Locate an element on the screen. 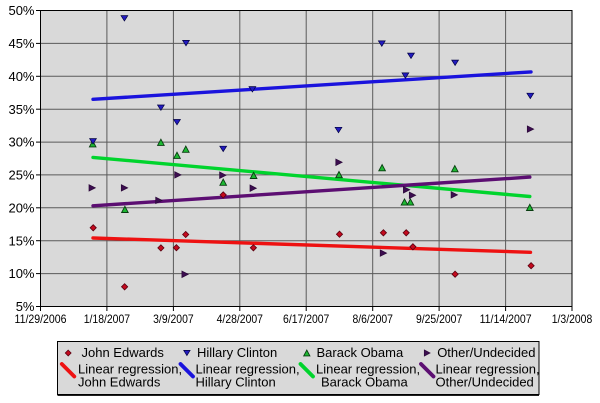  svg-text: 5% is located at coordinates (25, 306).